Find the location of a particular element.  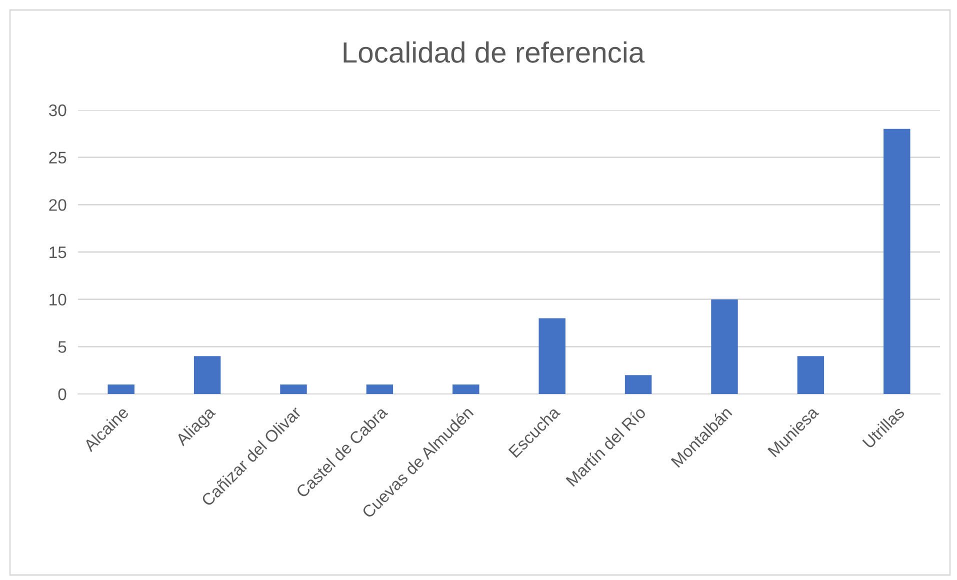

y-tick-label: 20 is located at coordinates (57, 205).